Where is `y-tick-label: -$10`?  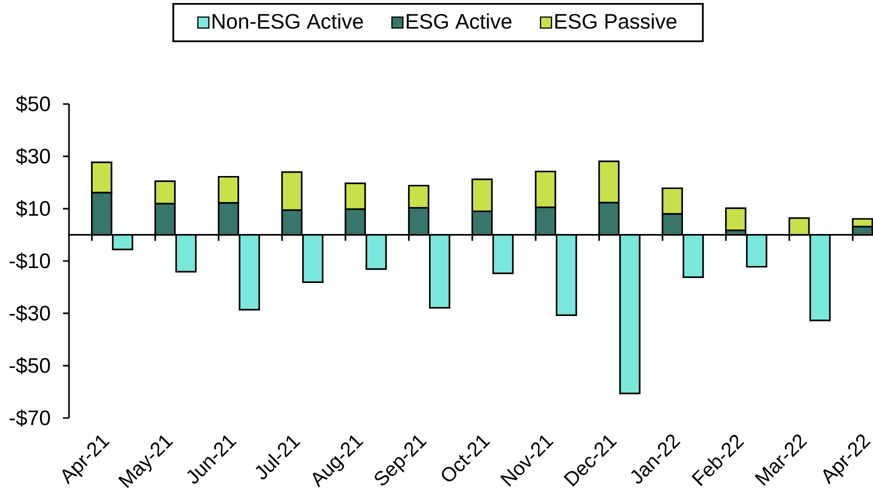
y-tick-label: -$10 is located at coordinates (30, 261).